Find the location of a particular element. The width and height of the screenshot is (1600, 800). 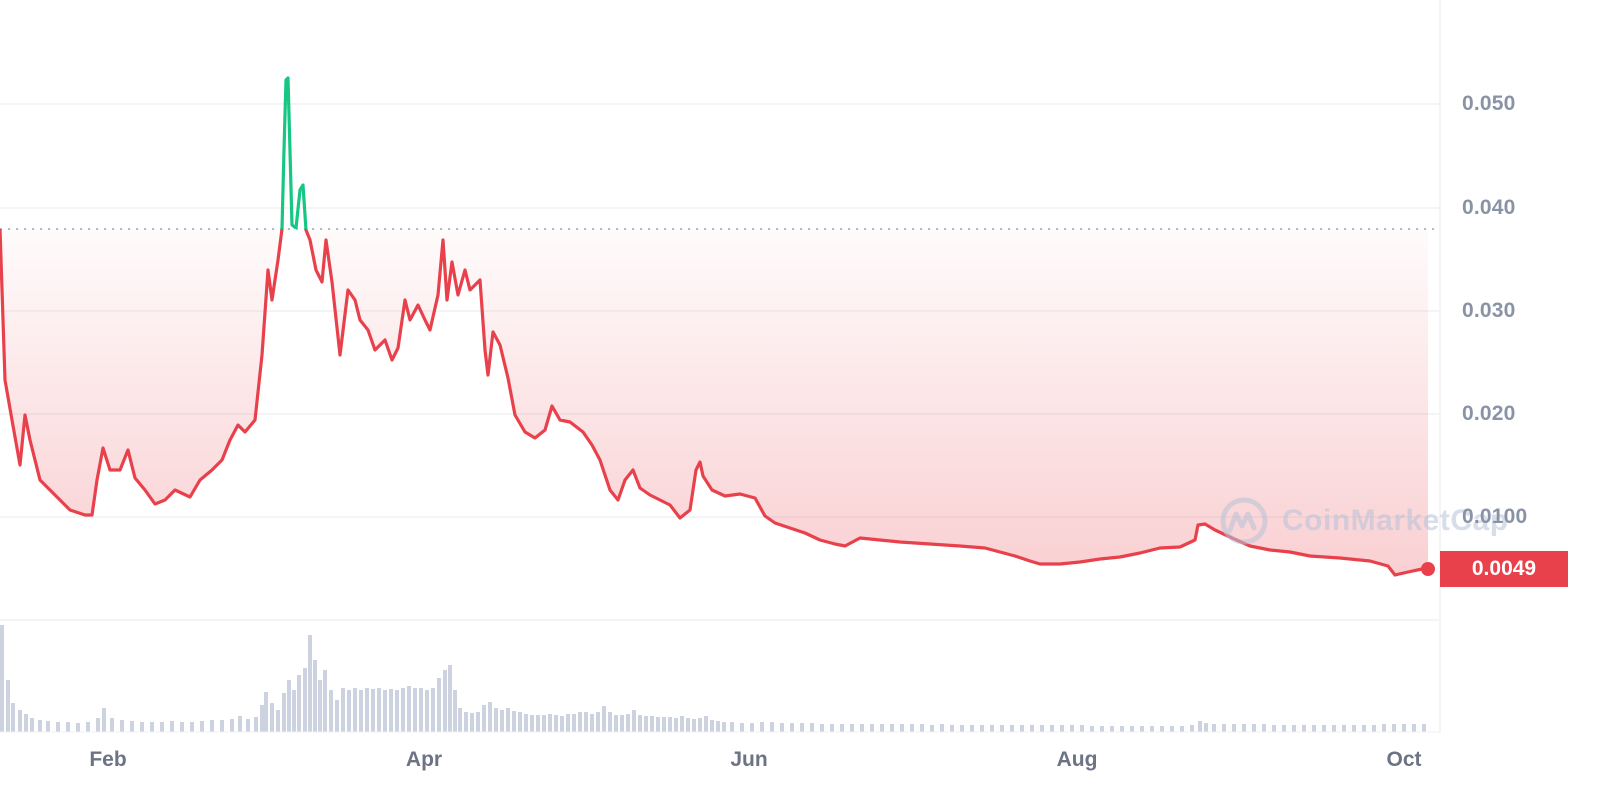

current-price-badge: 0.0049 is located at coordinates (1504, 569).